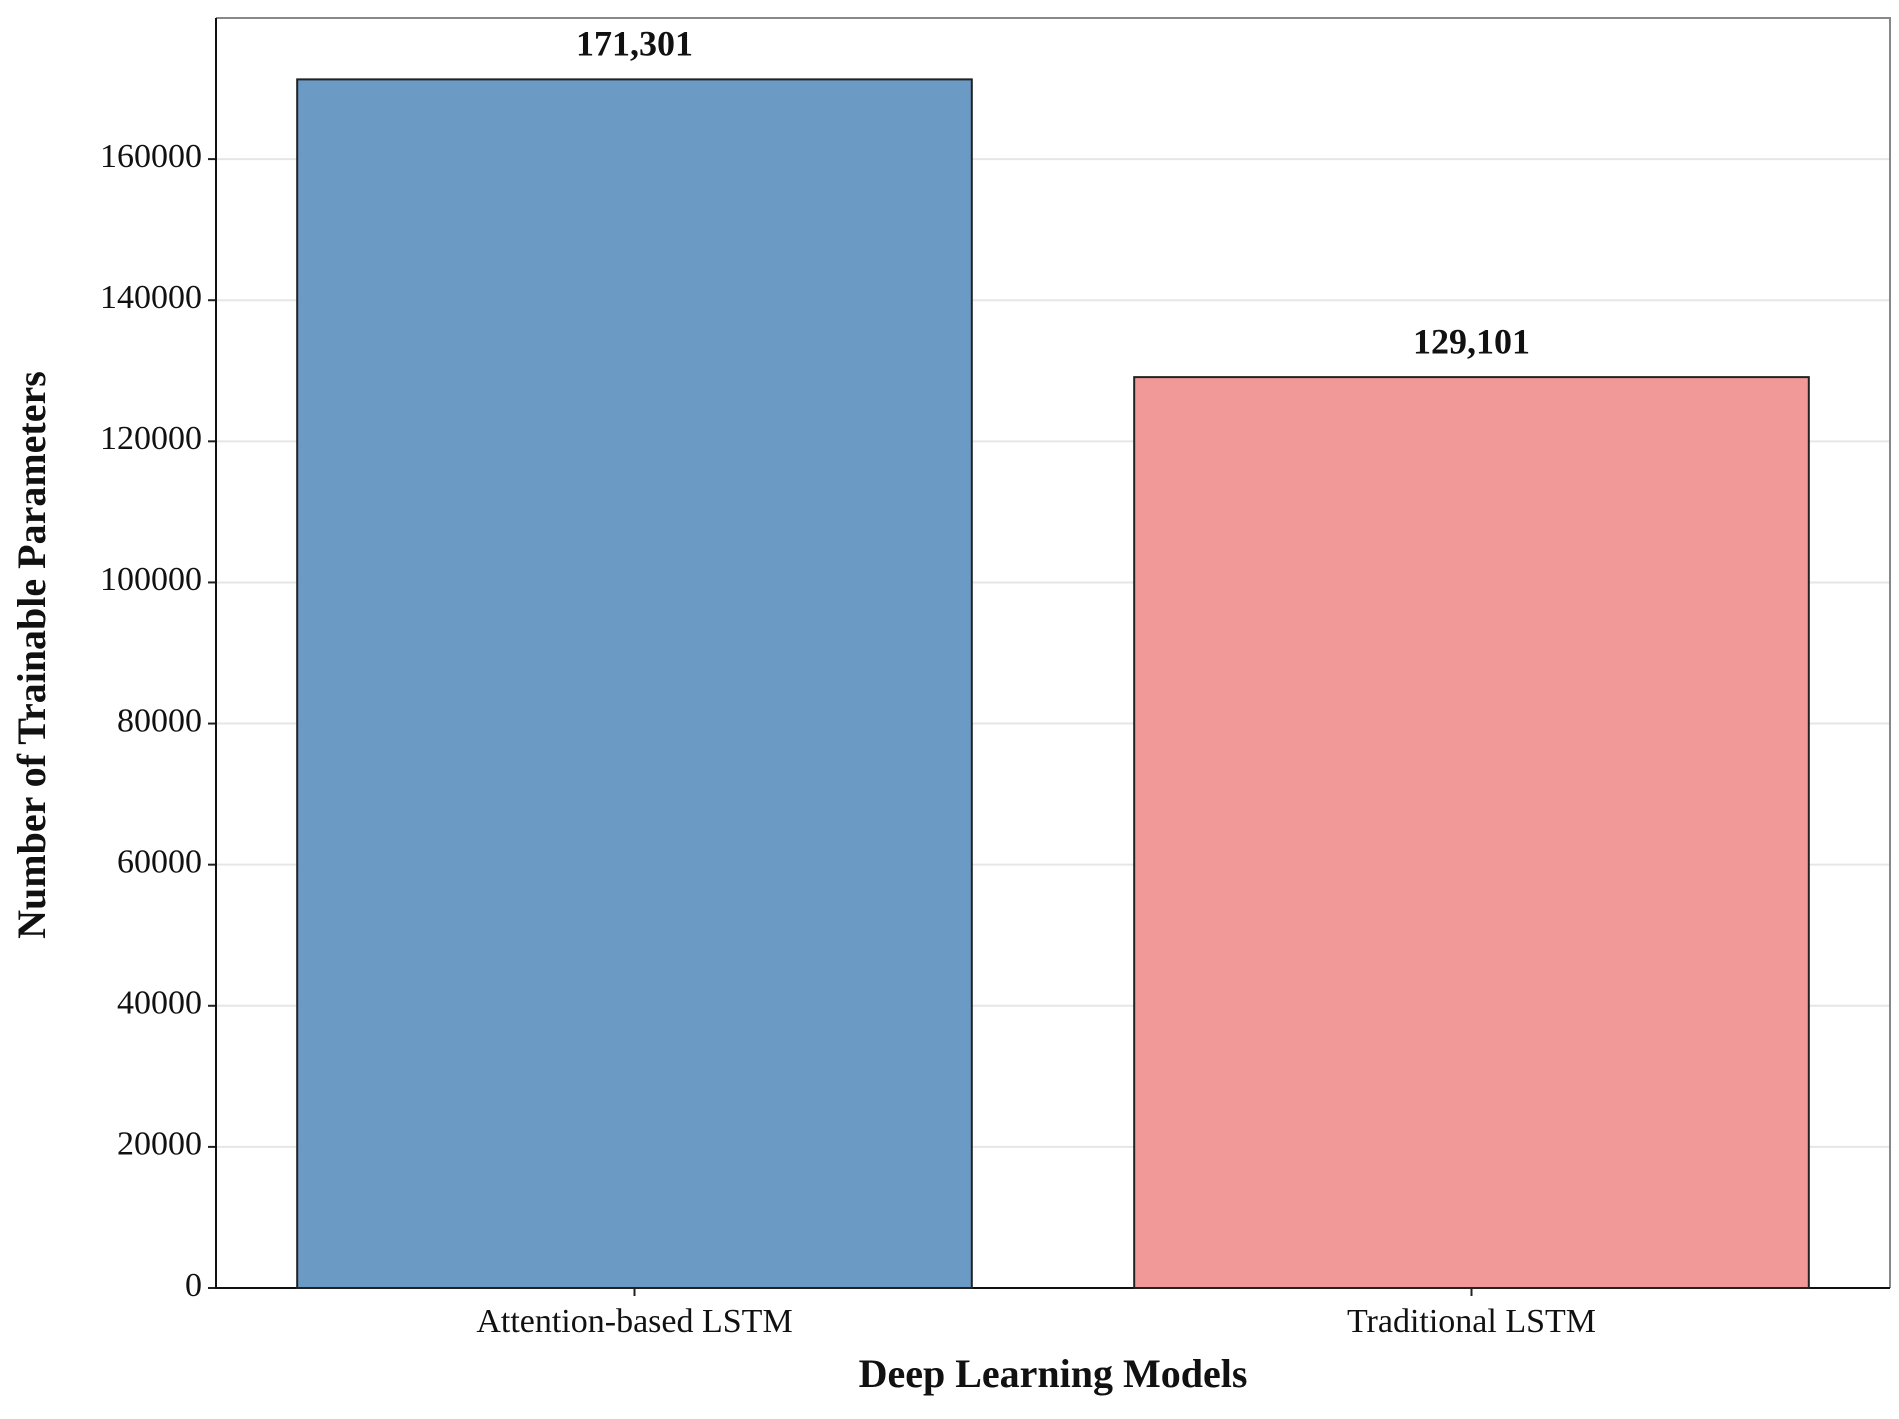 The height and width of the screenshot is (1419, 1899). What do you see at coordinates (1471, 1321) in the screenshot?
I see `x-tick-label: Traditional LSTM` at bounding box center [1471, 1321].